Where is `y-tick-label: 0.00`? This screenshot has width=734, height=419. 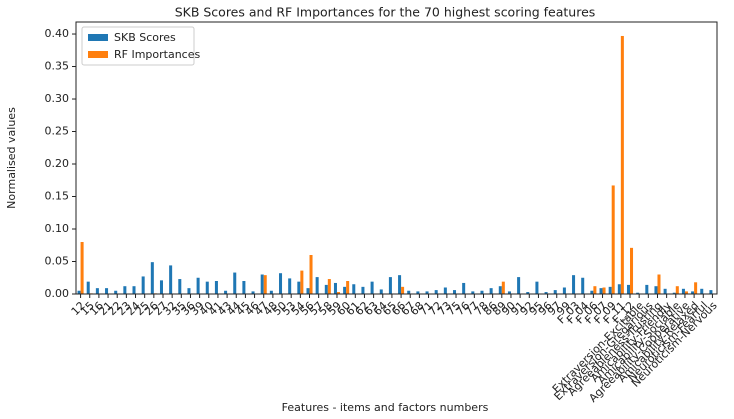
y-tick-label: 0.00 is located at coordinates (57, 293).